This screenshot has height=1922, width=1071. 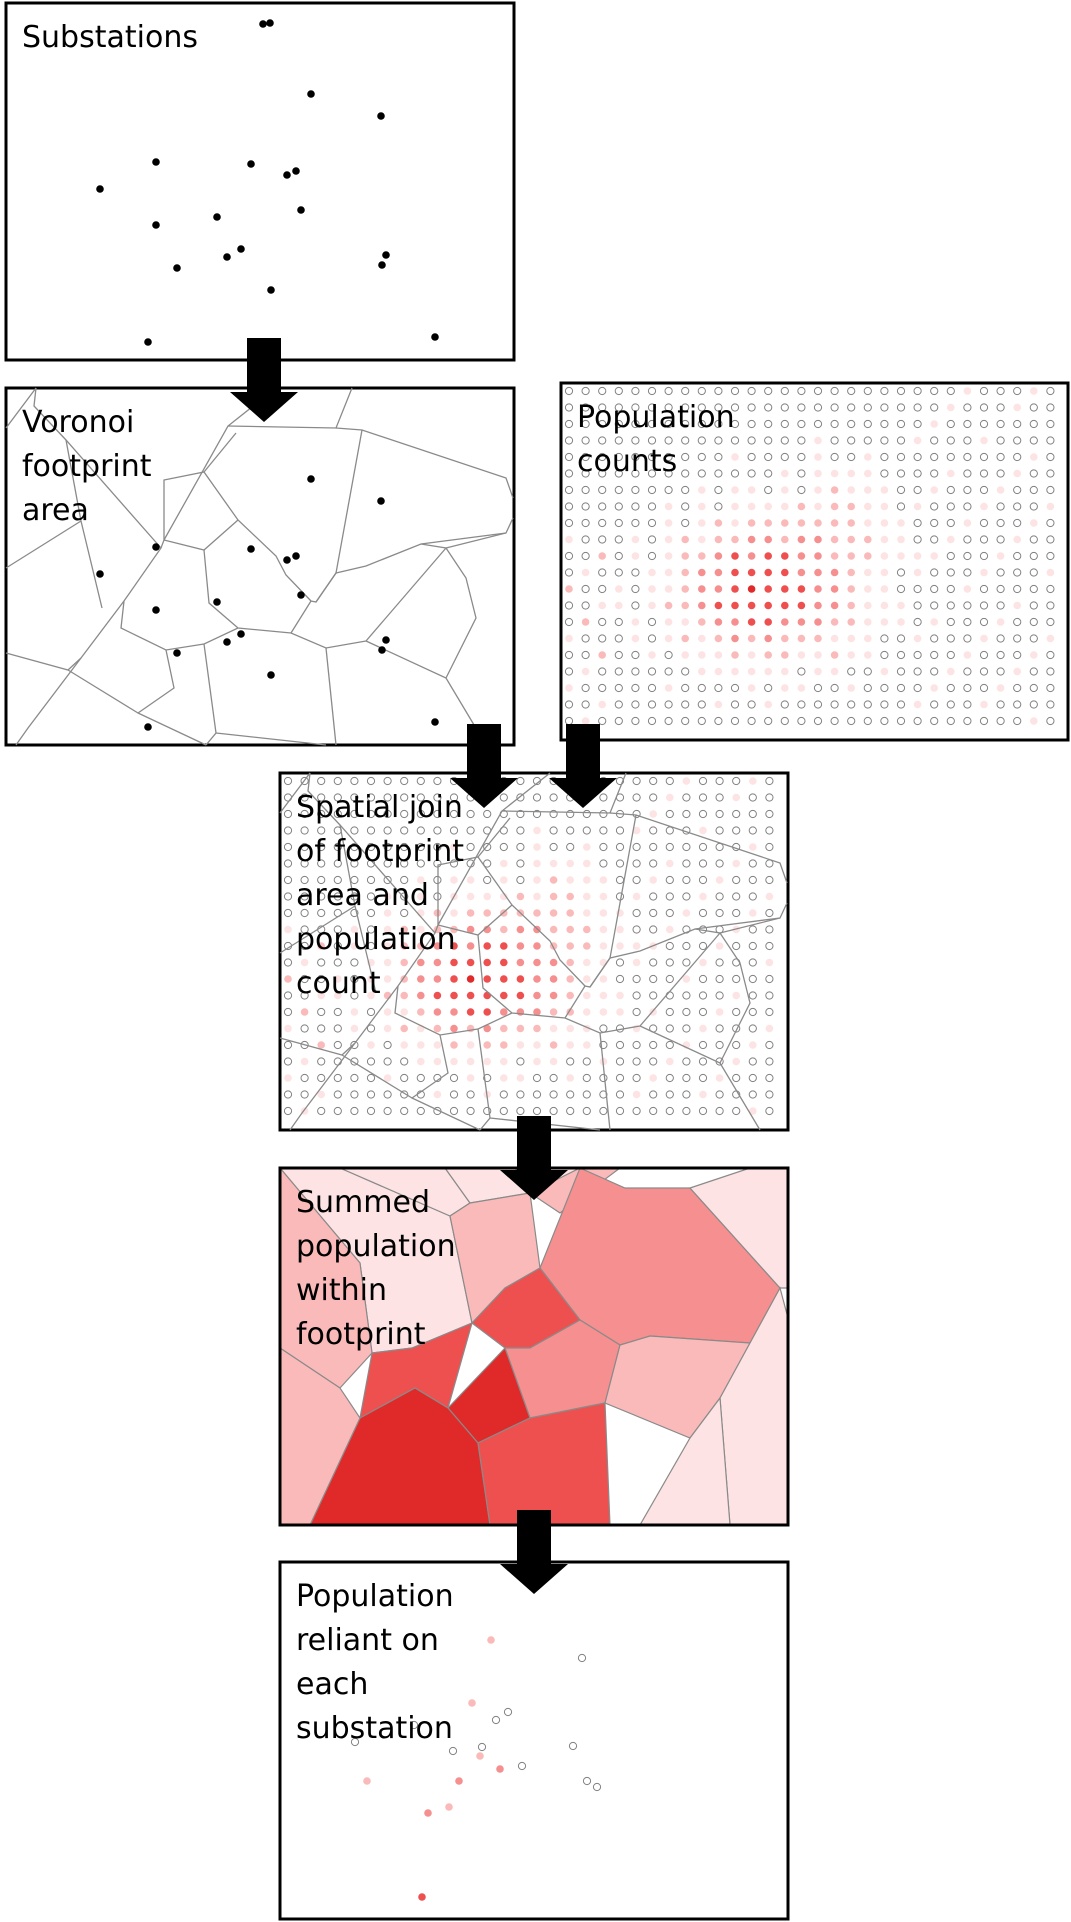 What do you see at coordinates (156, 225) in the screenshot?
I see `substation-dot` at bounding box center [156, 225].